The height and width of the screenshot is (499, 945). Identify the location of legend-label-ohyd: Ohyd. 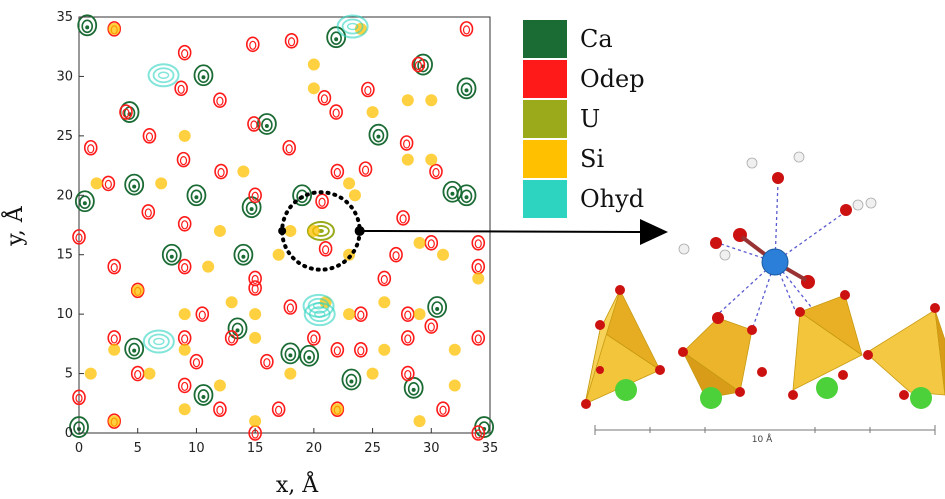
(612, 199).